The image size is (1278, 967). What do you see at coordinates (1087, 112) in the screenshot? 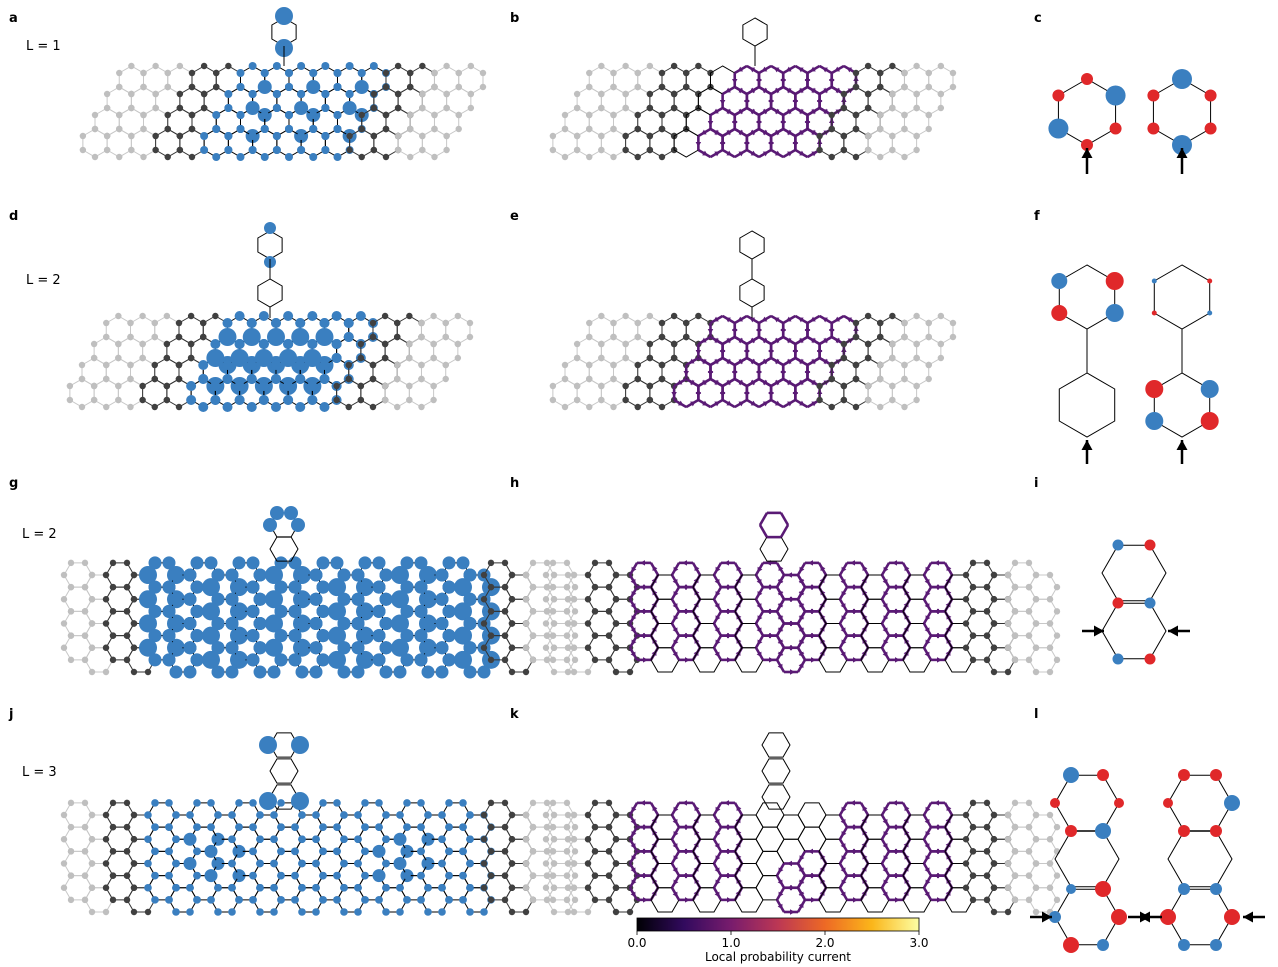
I see `molecule-ring` at bounding box center [1087, 112].